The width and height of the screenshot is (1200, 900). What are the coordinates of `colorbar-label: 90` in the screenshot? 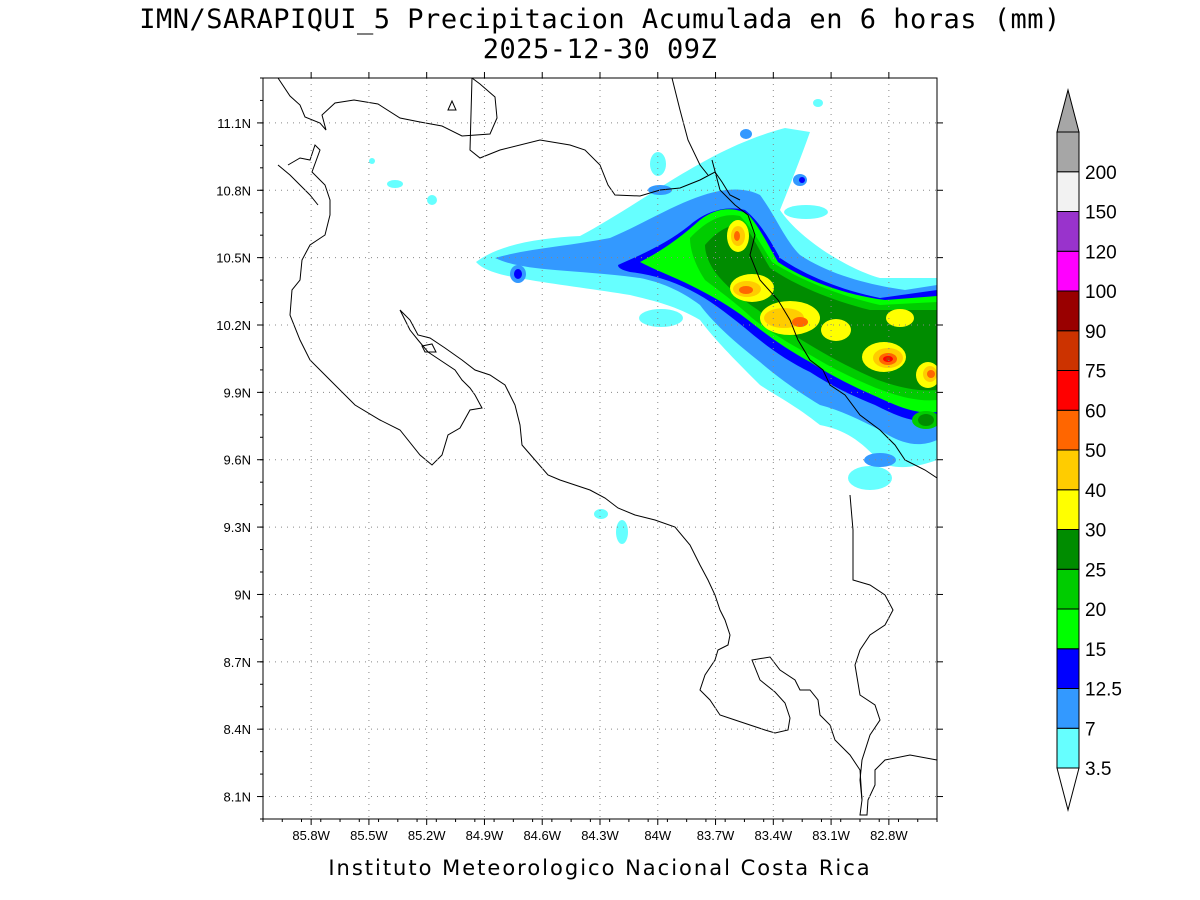 It's located at (1095, 332).